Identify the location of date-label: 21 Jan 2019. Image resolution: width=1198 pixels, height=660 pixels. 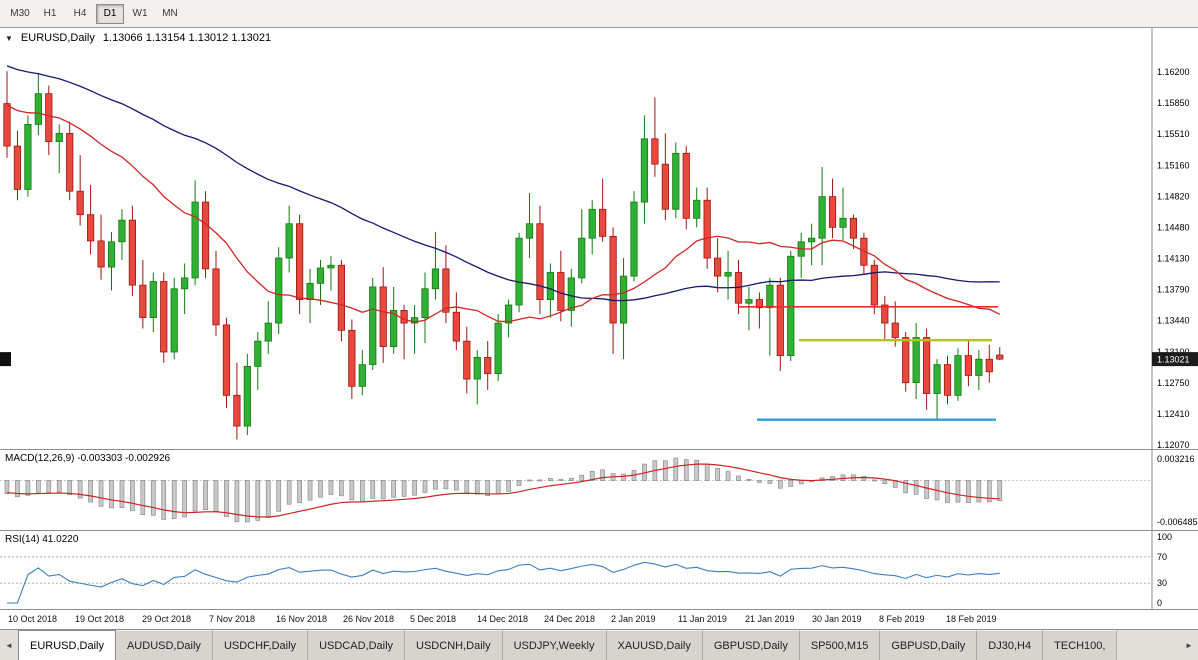
(770, 619).